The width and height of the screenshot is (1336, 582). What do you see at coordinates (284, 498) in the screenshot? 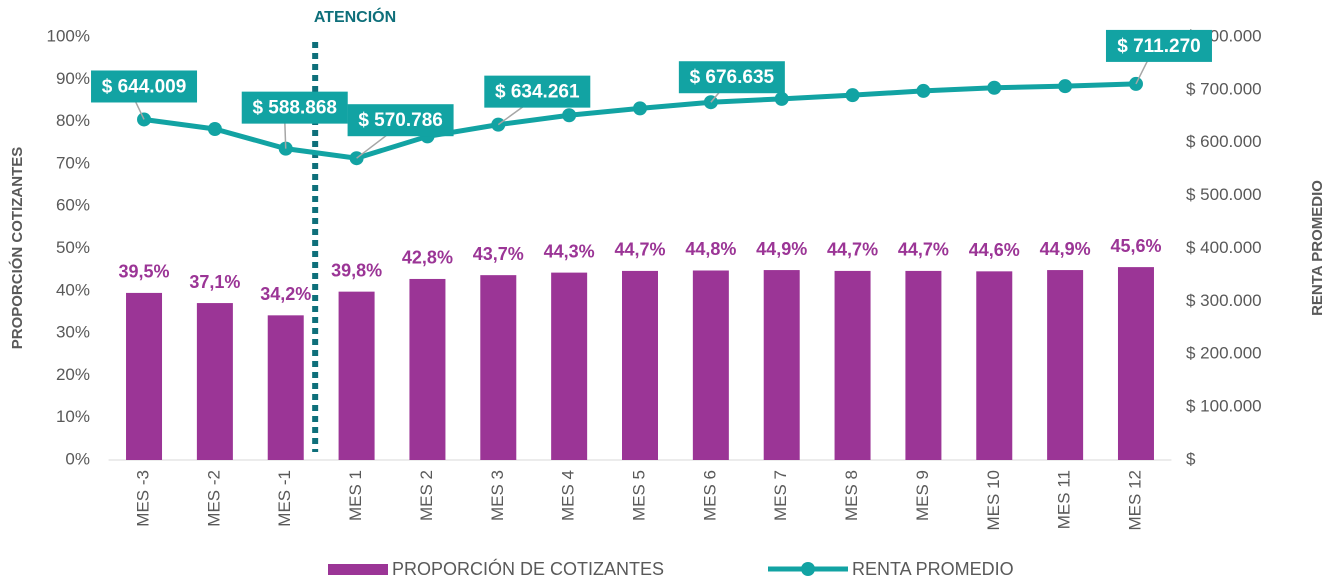
I see `x-tick-label: MES -1` at bounding box center [284, 498].